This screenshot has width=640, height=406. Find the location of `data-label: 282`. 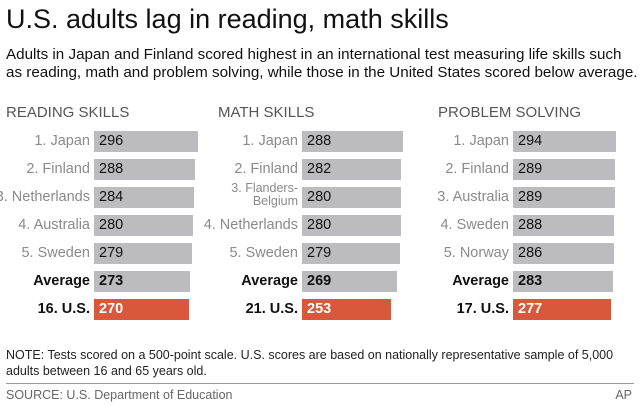

data-label: 282 is located at coordinates (319, 169).